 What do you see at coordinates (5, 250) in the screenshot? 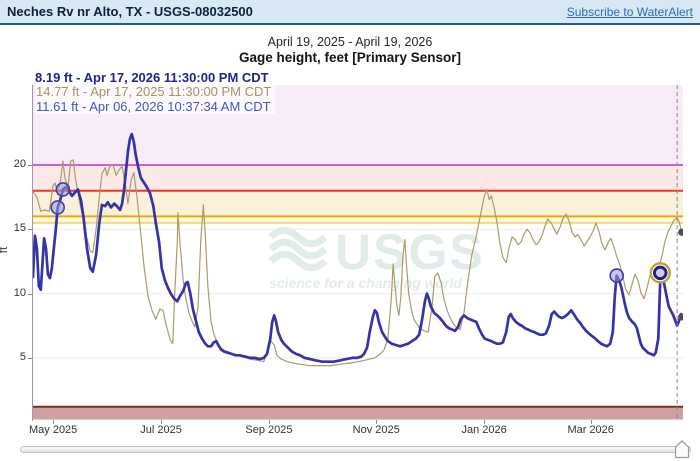
I see `y-axis-label: ft` at bounding box center [5, 250].